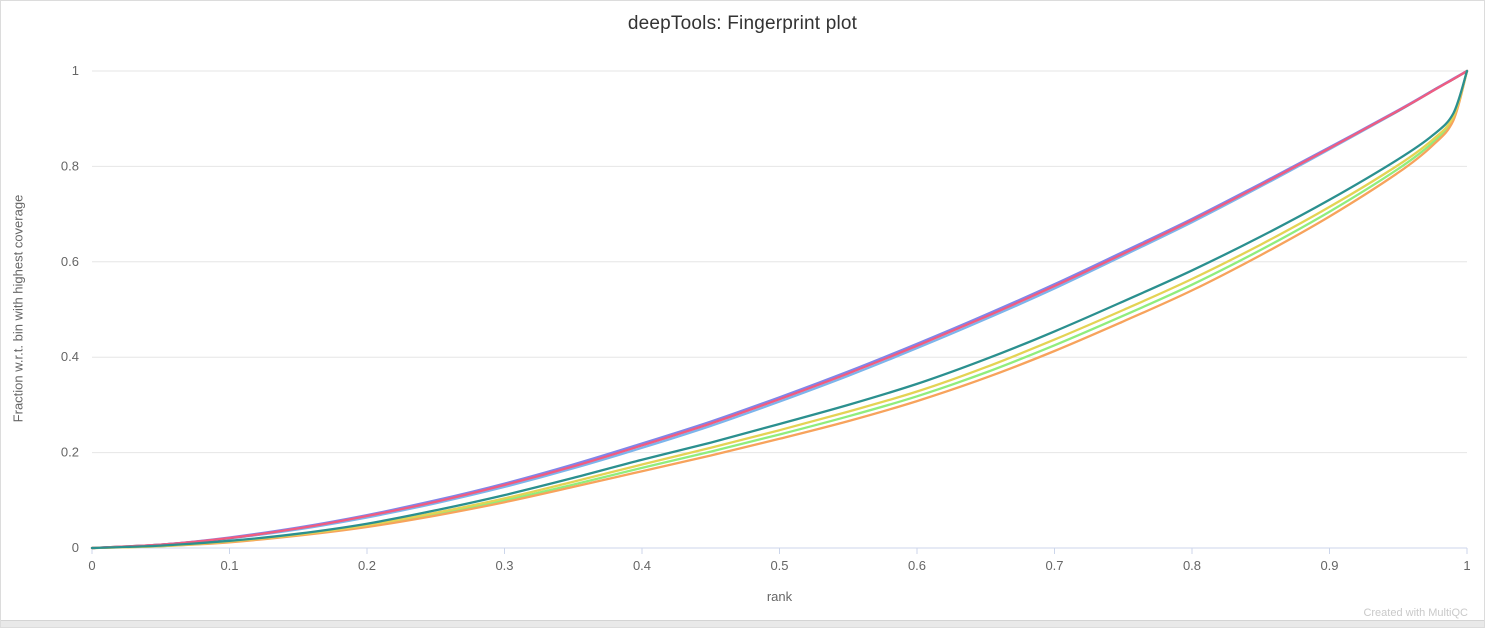  What do you see at coordinates (742, 23) in the screenshot?
I see `chart-title: deepTools: Fingerprint plot` at bounding box center [742, 23].